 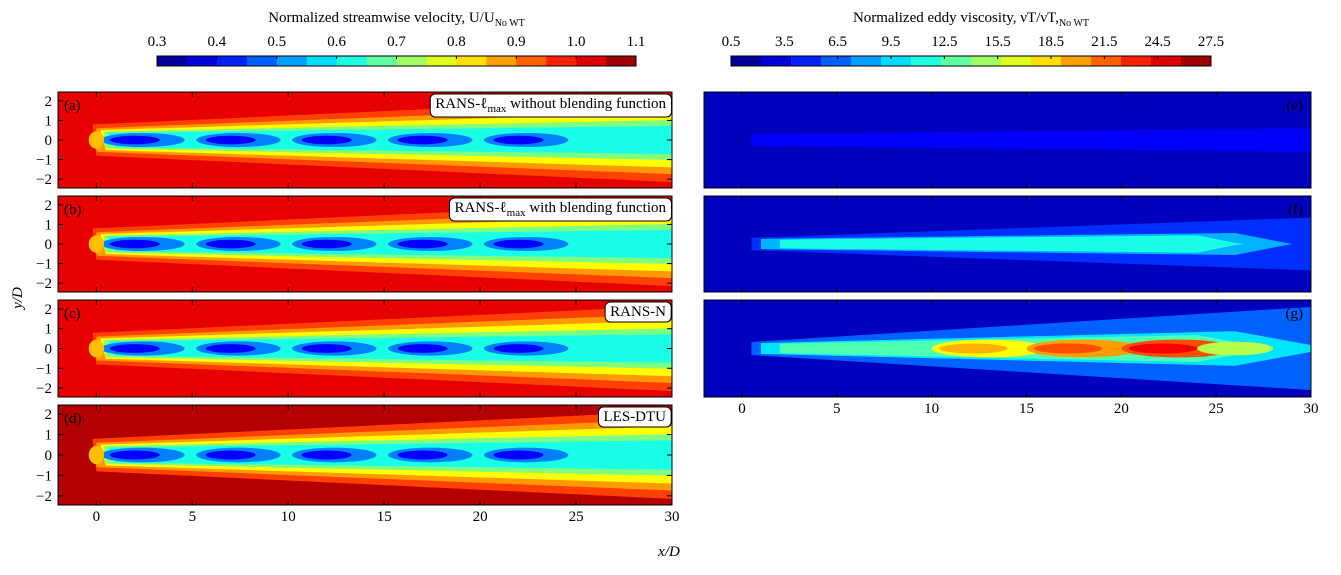 I want to click on colorbar-tick-label: 6.5, so click(x=837, y=42).